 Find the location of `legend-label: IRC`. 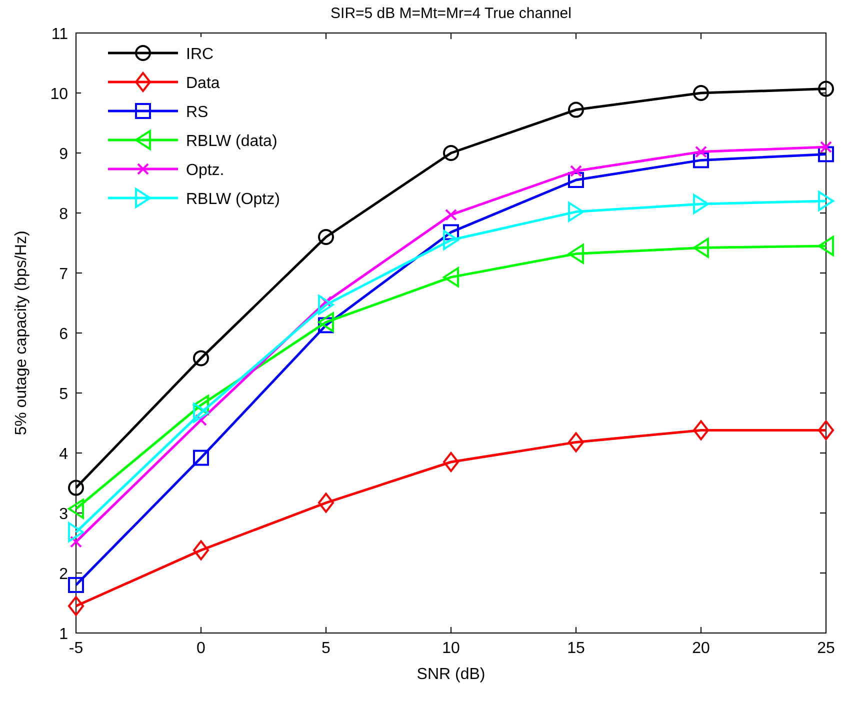

legend-label: IRC is located at coordinates (200, 54).